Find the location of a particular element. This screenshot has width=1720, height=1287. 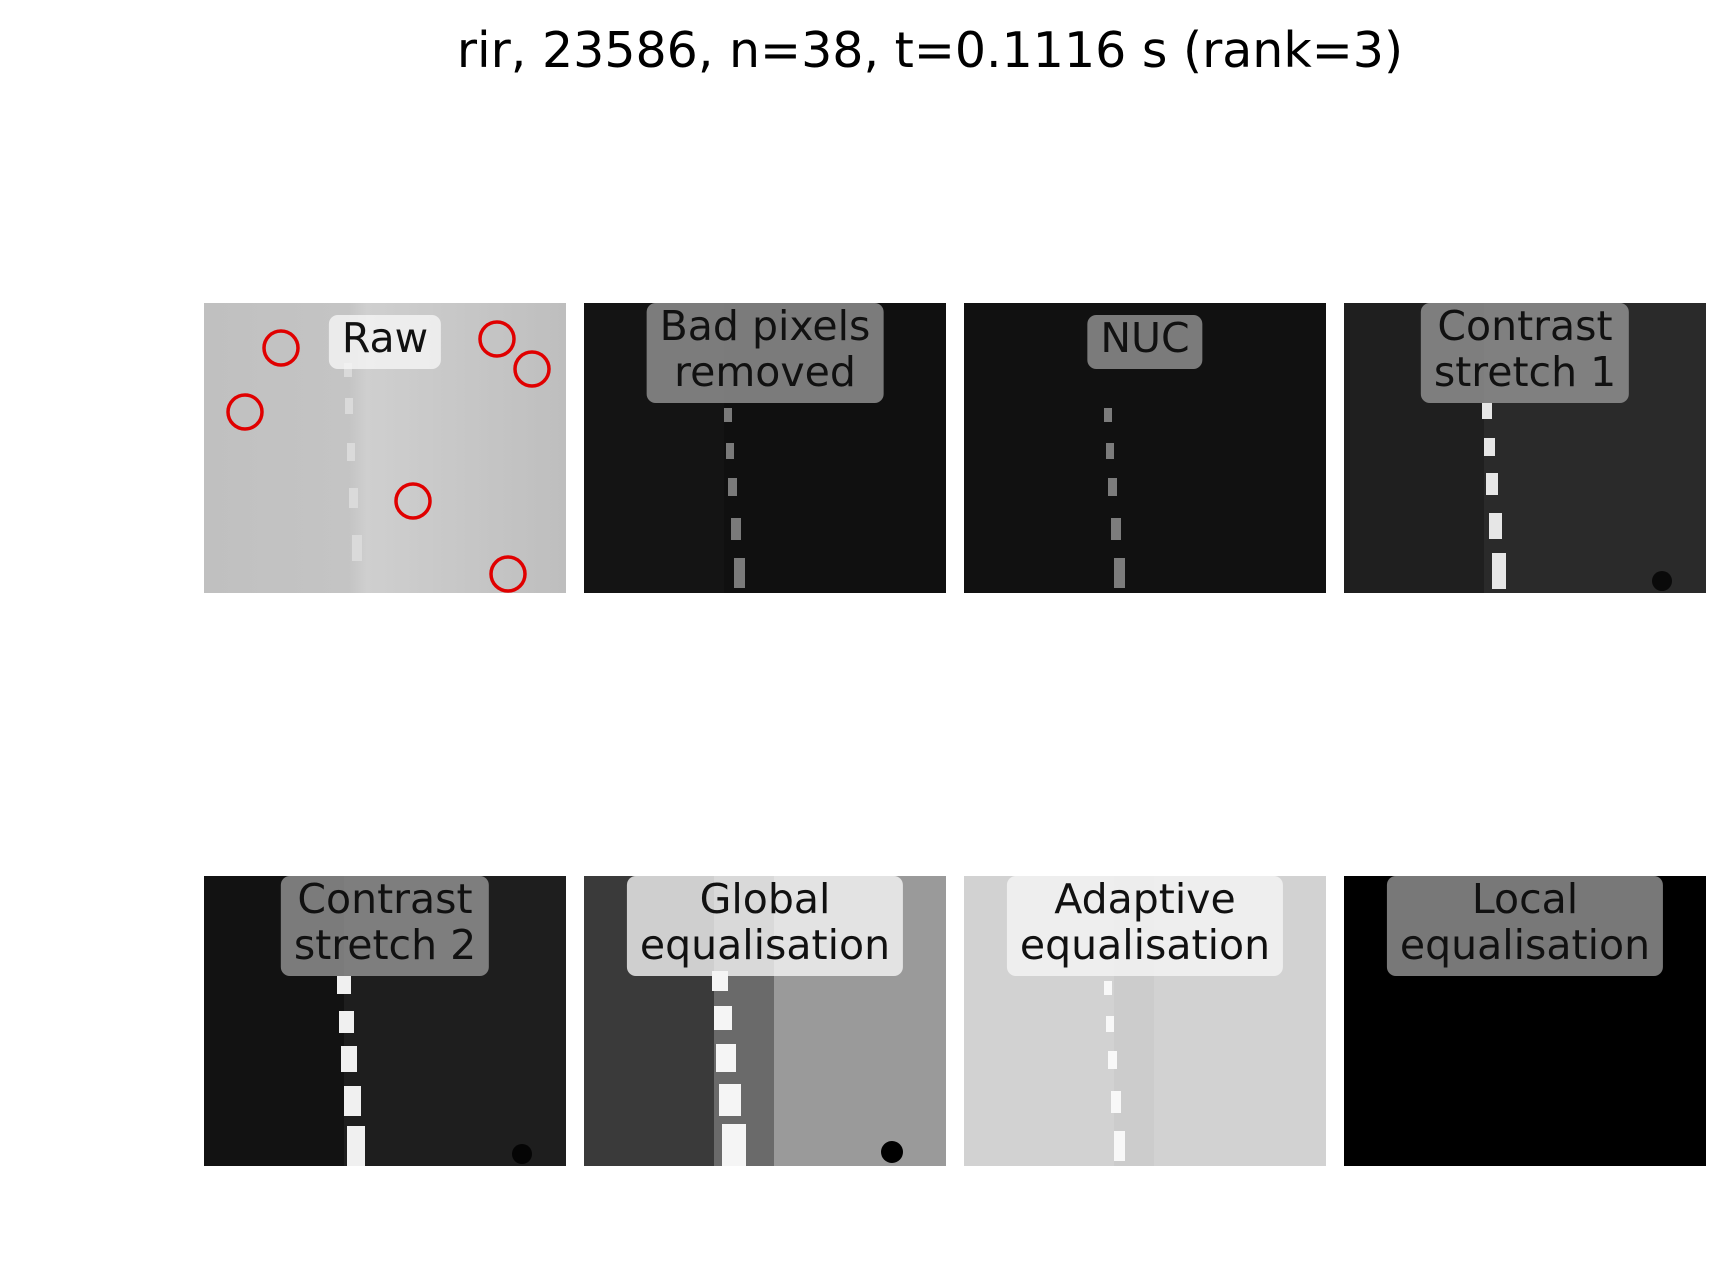

panel-label-raw: Raw is located at coordinates (385, 342).